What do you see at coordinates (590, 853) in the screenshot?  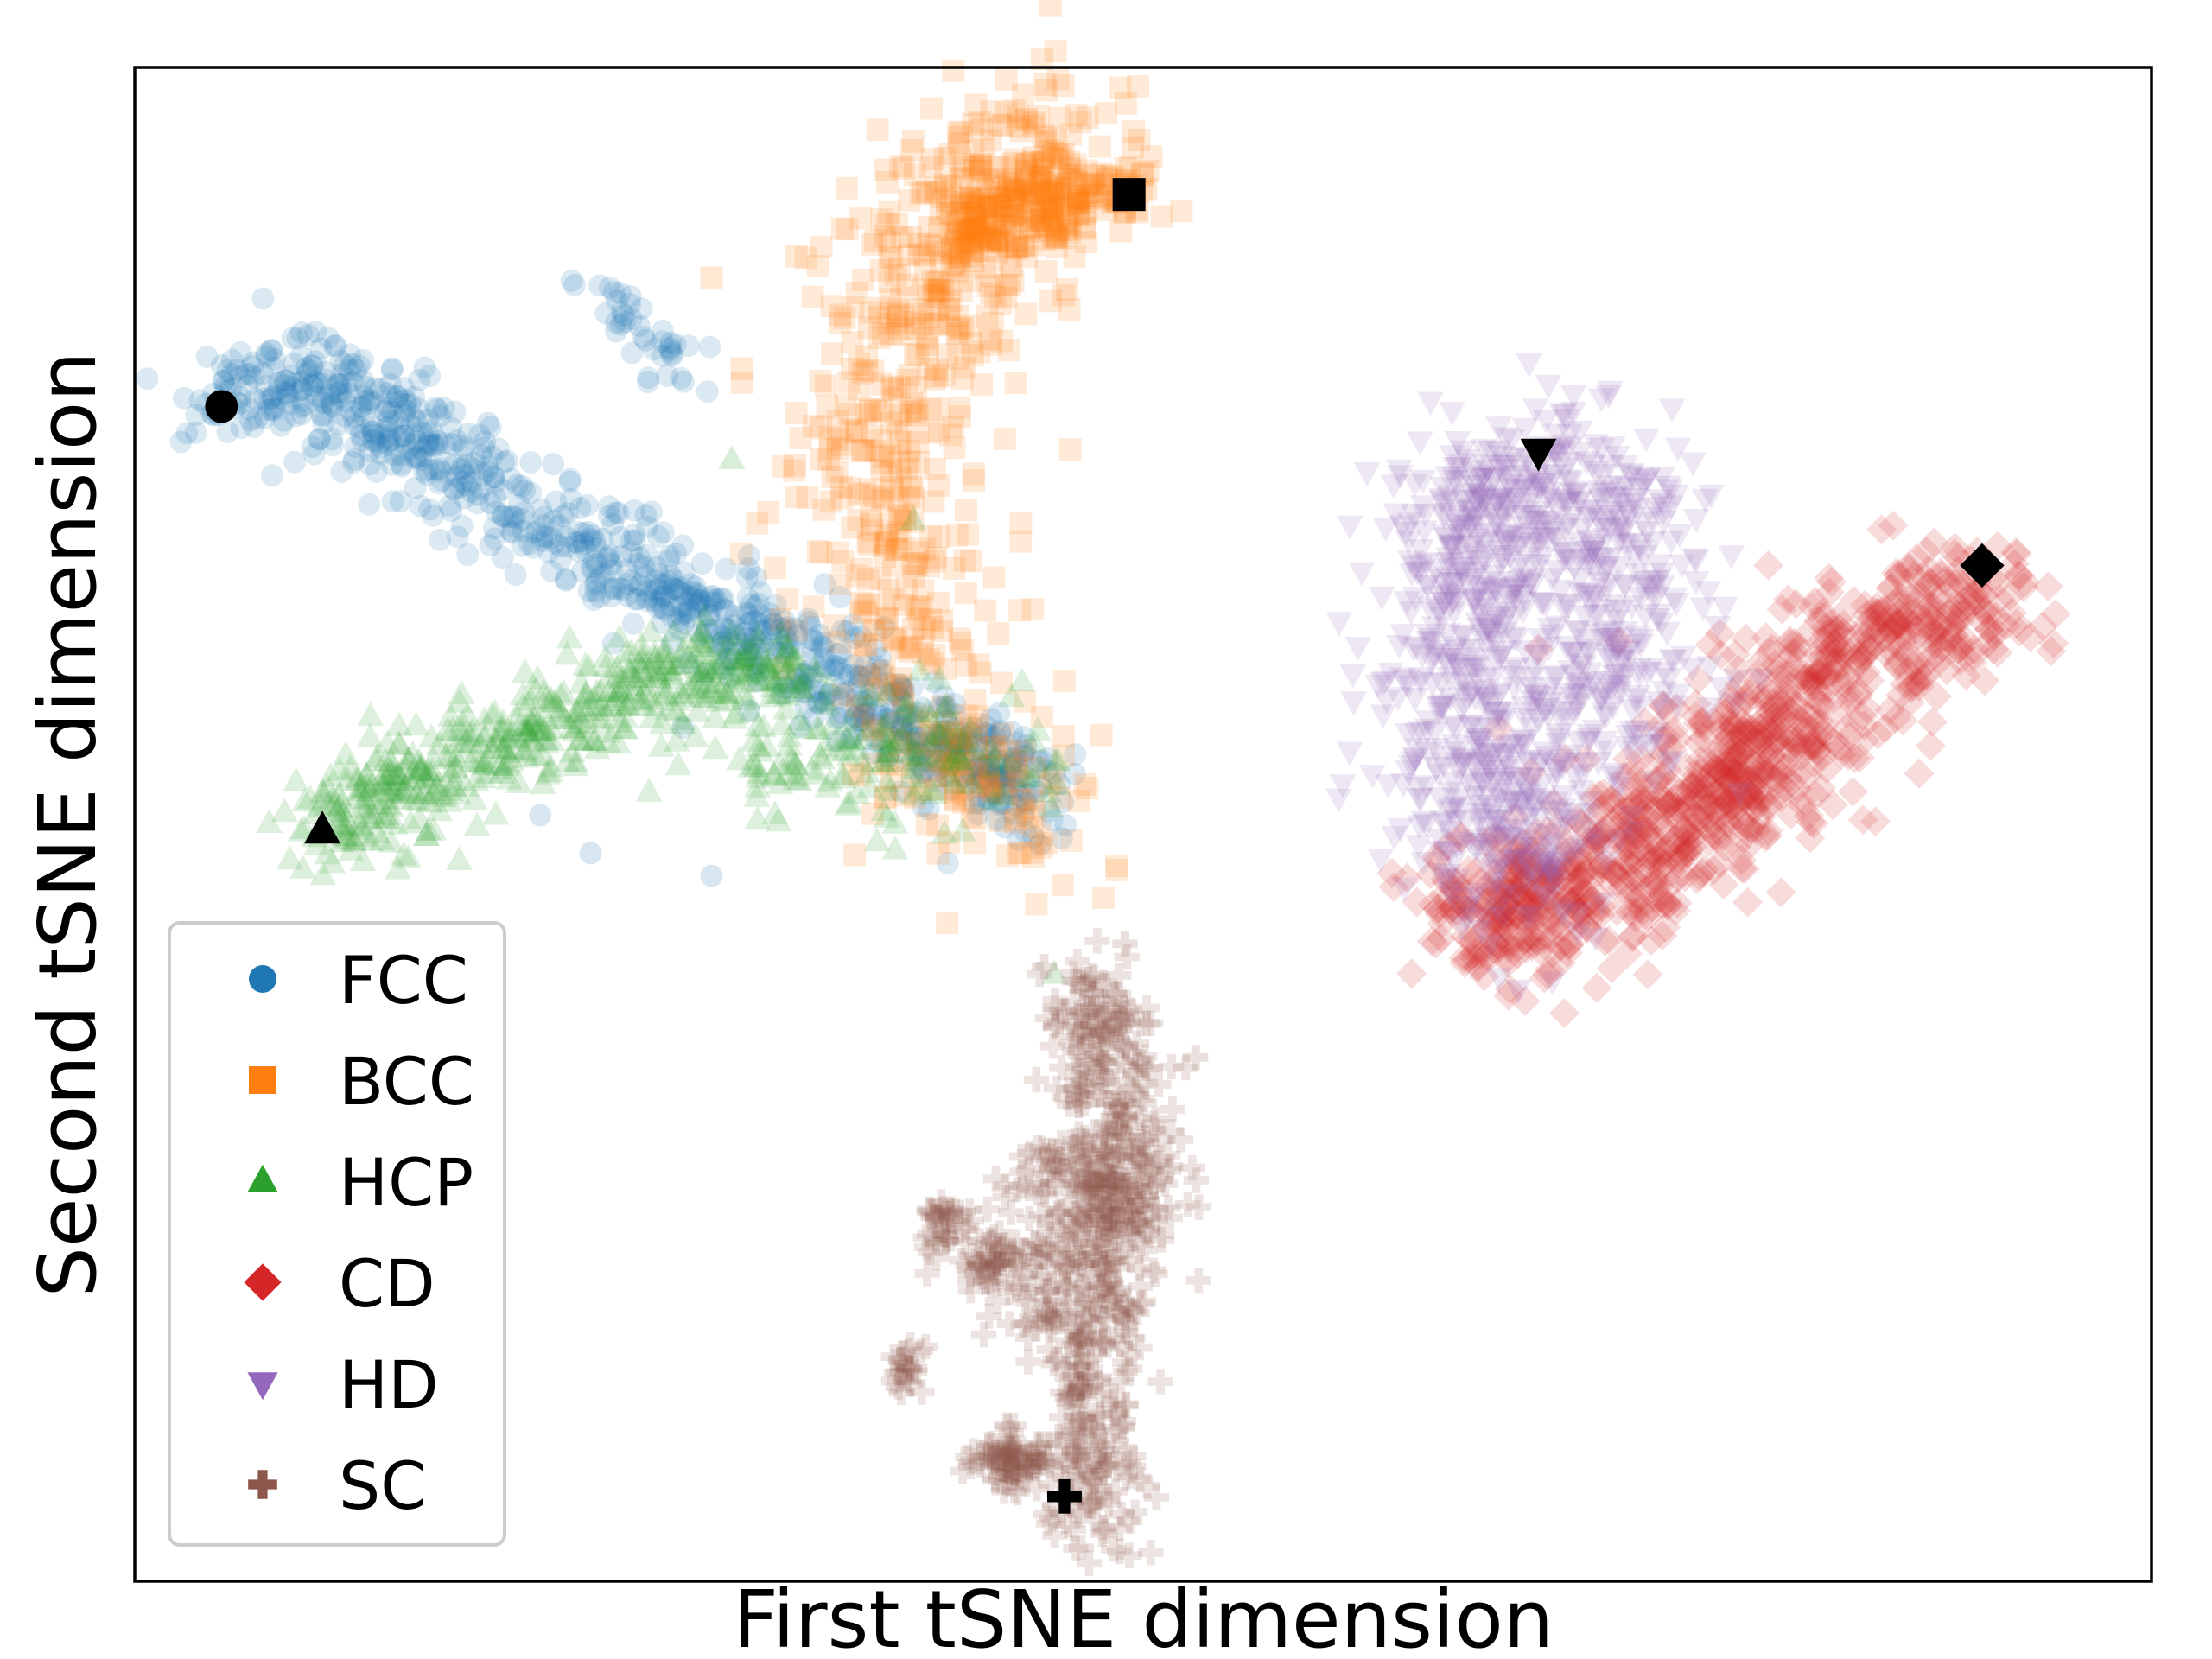 I see `fcc-outlier-point` at bounding box center [590, 853].